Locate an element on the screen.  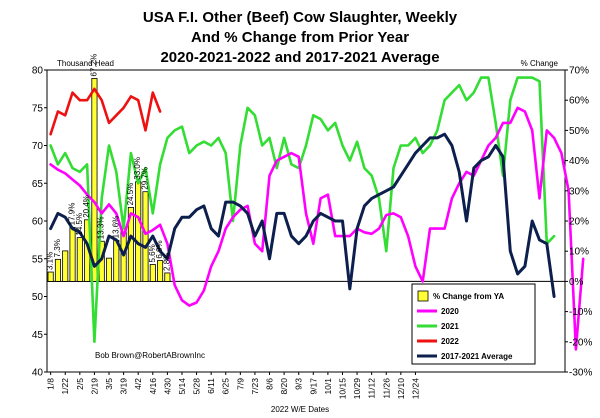
x-tick-label: 5/14 is located at coordinates (182, 386).